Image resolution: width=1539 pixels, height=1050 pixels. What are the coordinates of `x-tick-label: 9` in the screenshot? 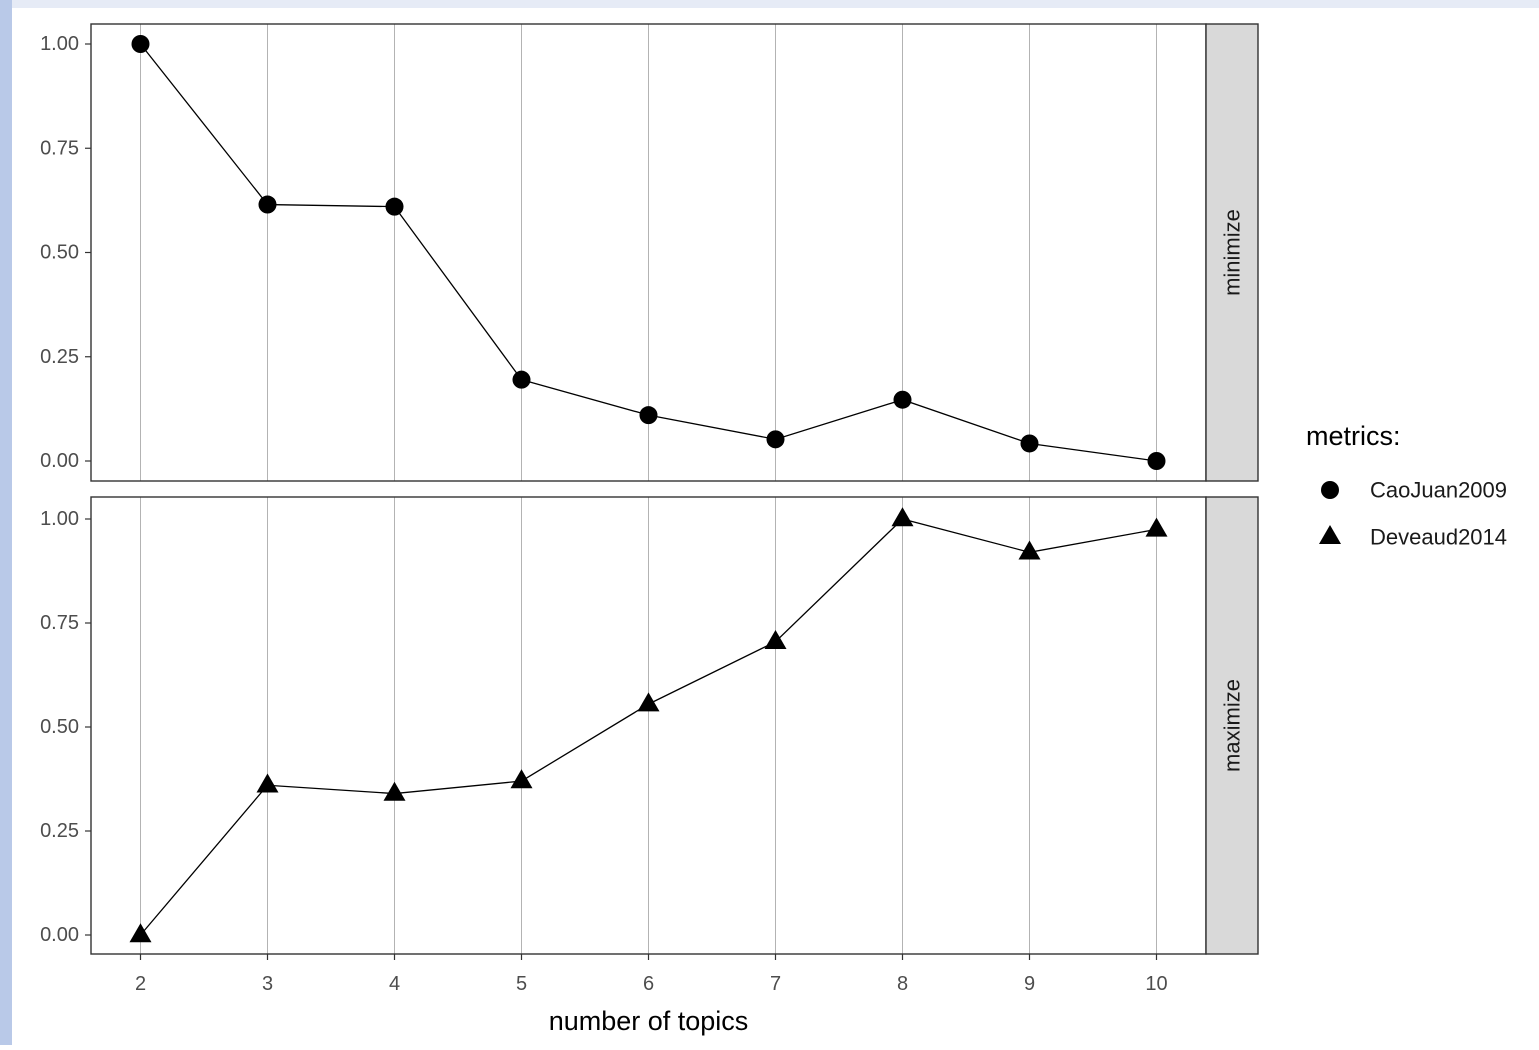 It's located at (1029, 984).